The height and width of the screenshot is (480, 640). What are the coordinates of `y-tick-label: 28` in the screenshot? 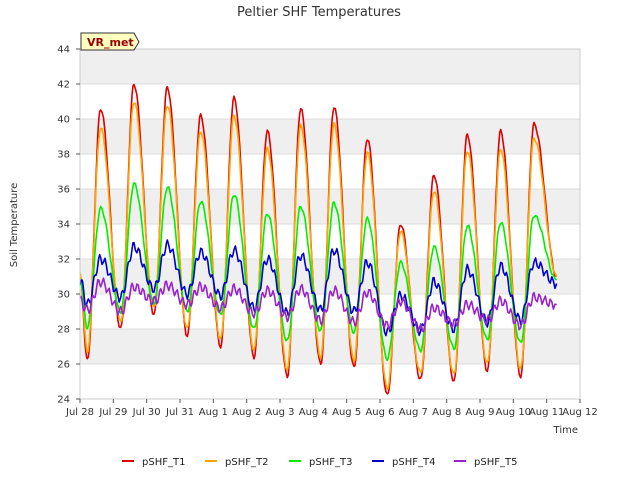 It's located at (63, 330).